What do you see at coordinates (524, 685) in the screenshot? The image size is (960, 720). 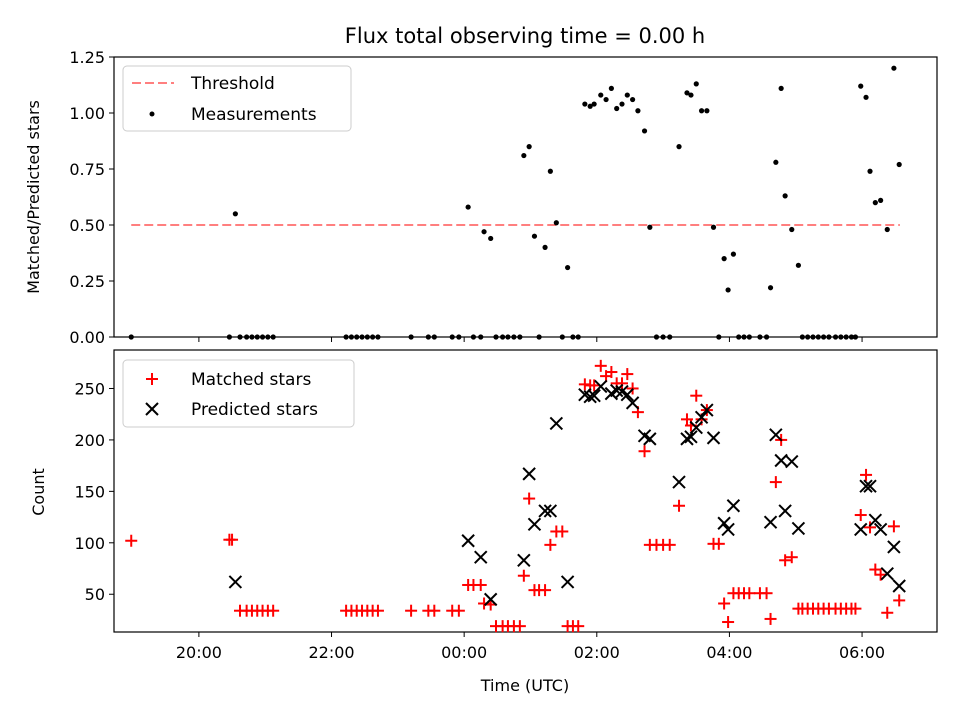 I see `x-axis-label: Time (UTC)` at bounding box center [524, 685].